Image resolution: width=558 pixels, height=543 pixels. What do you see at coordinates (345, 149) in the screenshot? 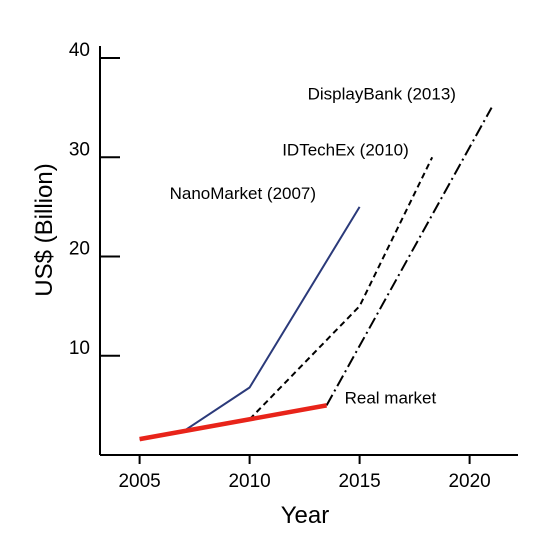
I see `series-label-idtechex-2010: IDTechEx (2010)` at bounding box center [345, 149].